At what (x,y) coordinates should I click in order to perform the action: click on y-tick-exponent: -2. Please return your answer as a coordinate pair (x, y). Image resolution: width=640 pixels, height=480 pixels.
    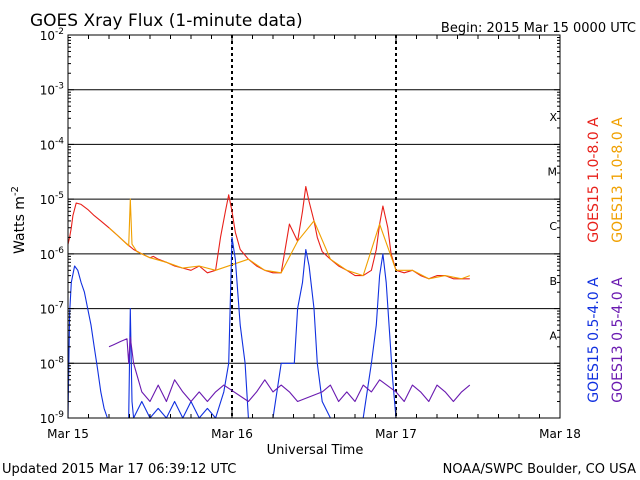
    Looking at the image, I should click on (59, 32).